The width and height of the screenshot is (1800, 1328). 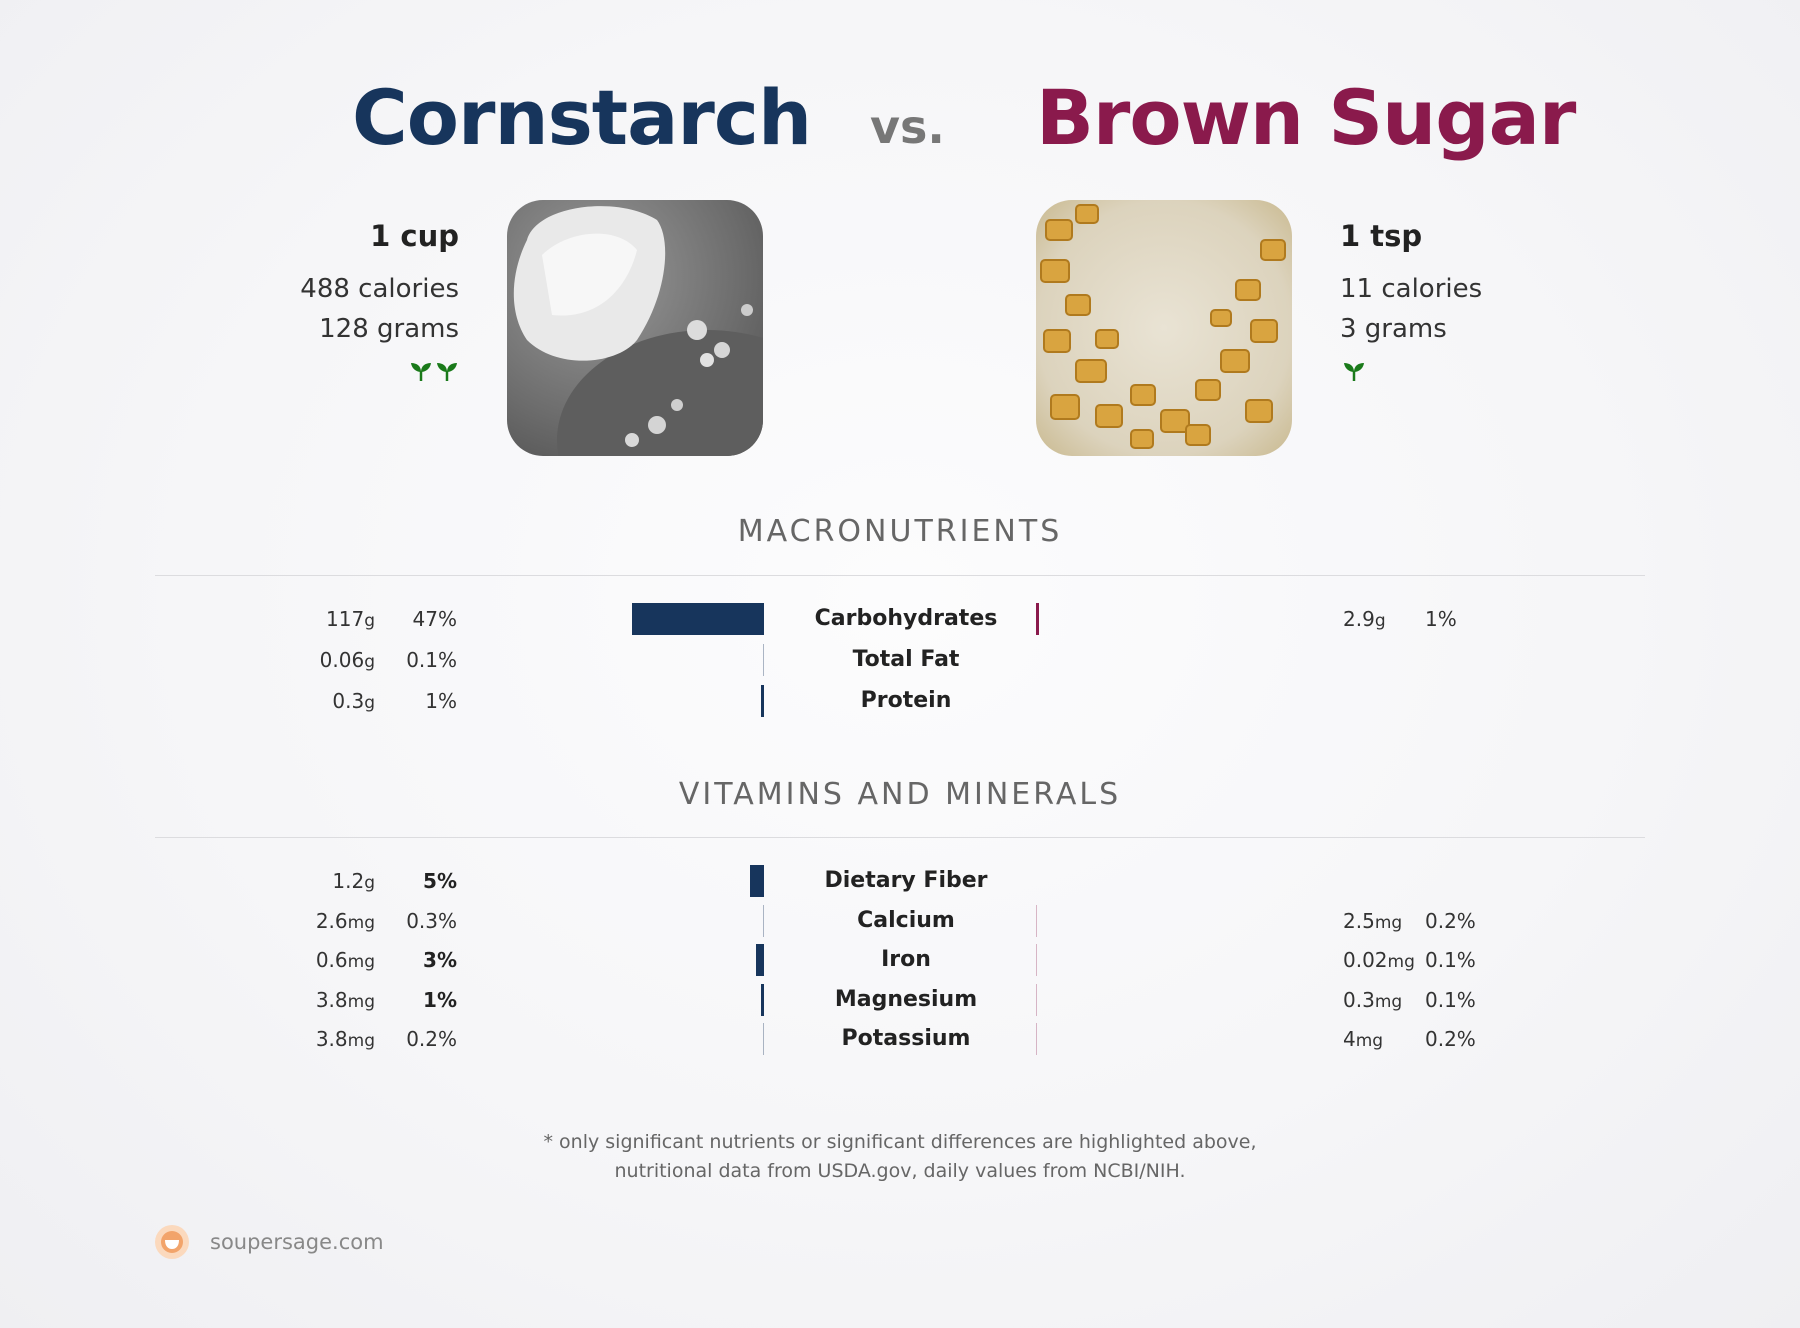 What do you see at coordinates (1381, 236) in the screenshot?
I see `right-serving-size: 1 tsp` at bounding box center [1381, 236].